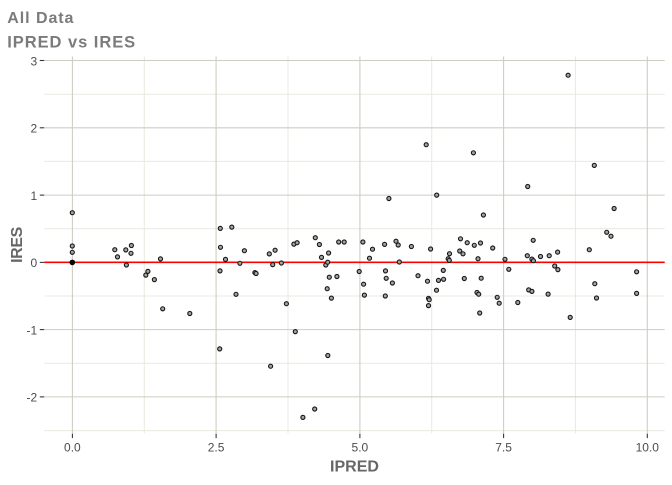 This screenshot has width=672, height=485. What do you see at coordinates (71, 43) in the screenshot?
I see `svg-text: IPRED vs IRES` at bounding box center [71, 43].